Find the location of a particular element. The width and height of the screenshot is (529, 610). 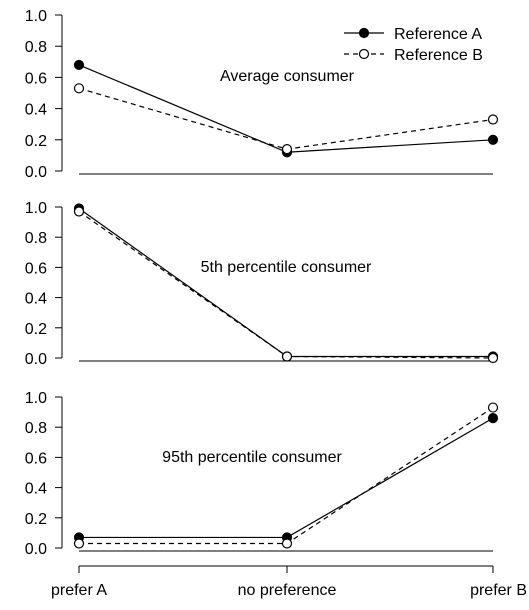

panel-annotation: 5th percentile consumer is located at coordinates (286, 267).